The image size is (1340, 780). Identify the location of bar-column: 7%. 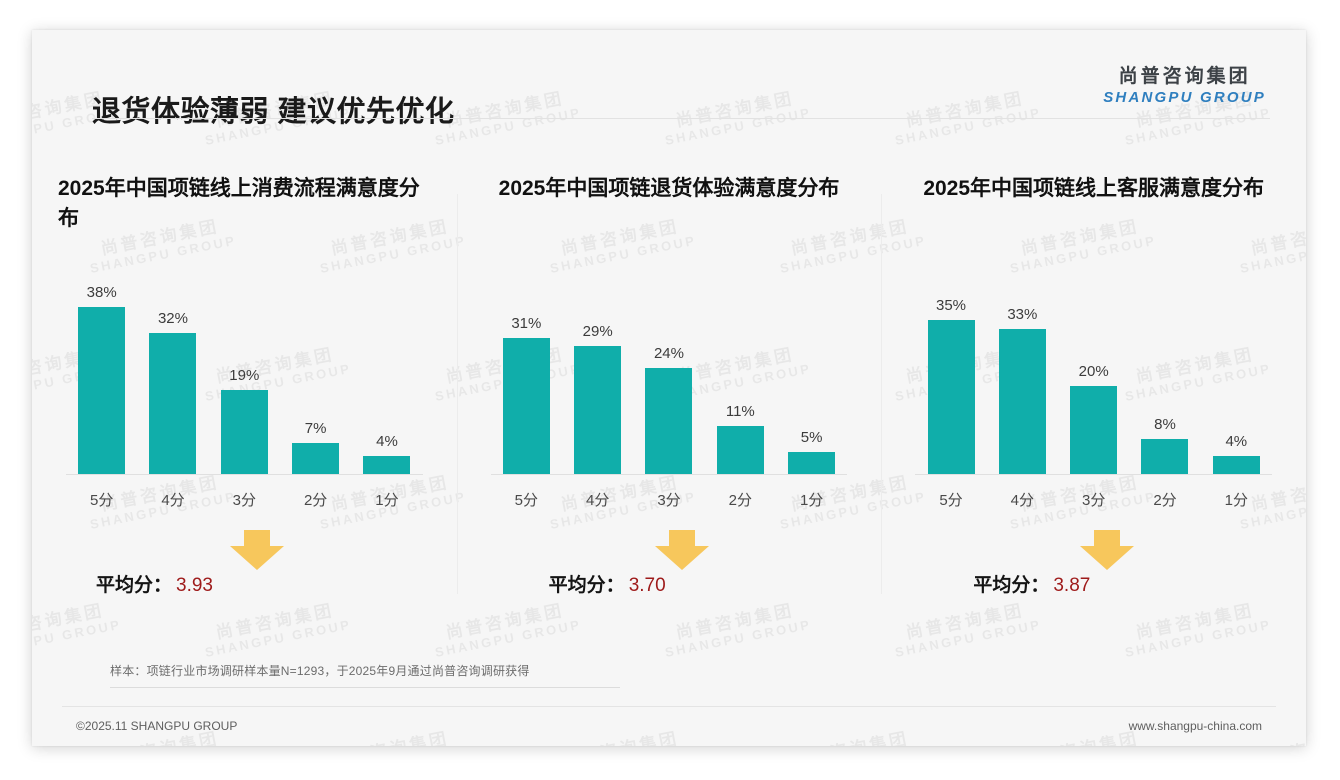
(316, 359).